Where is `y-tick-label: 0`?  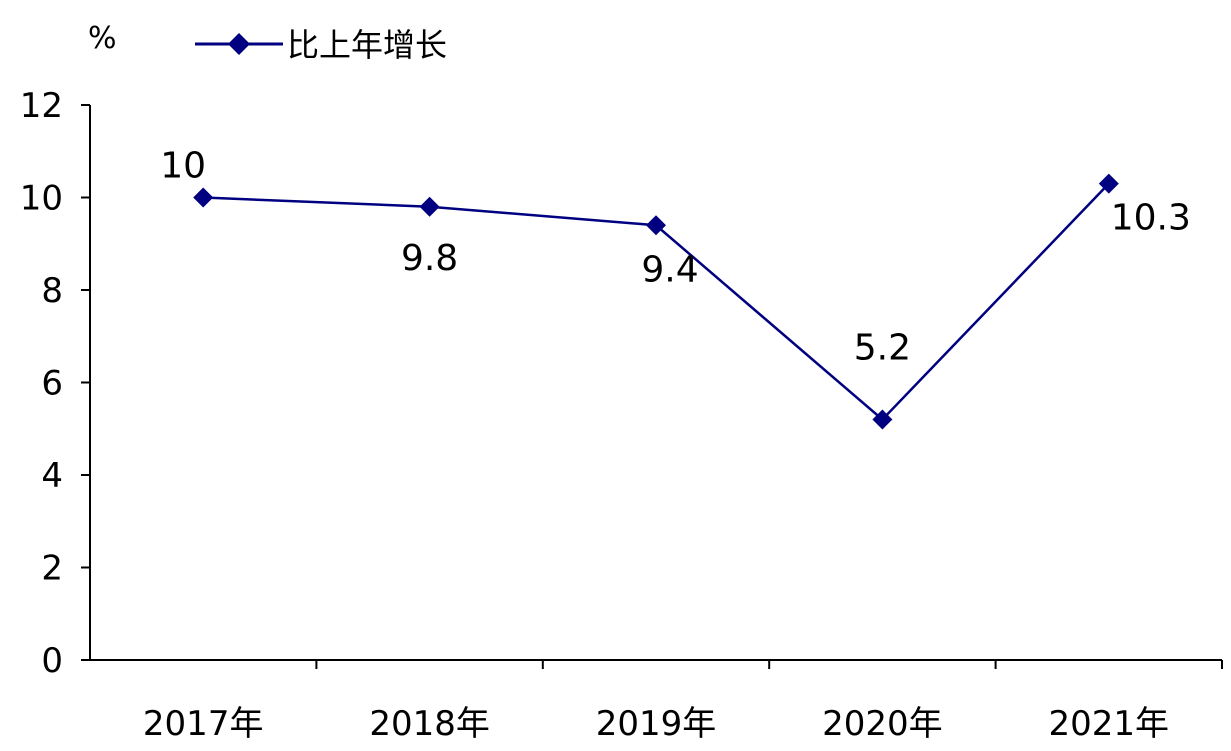
y-tick-label: 0 is located at coordinates (52, 661).